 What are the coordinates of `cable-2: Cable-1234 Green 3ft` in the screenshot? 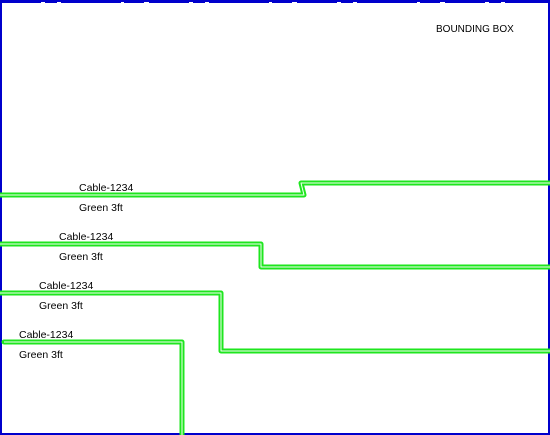 It's located at (275, 250).